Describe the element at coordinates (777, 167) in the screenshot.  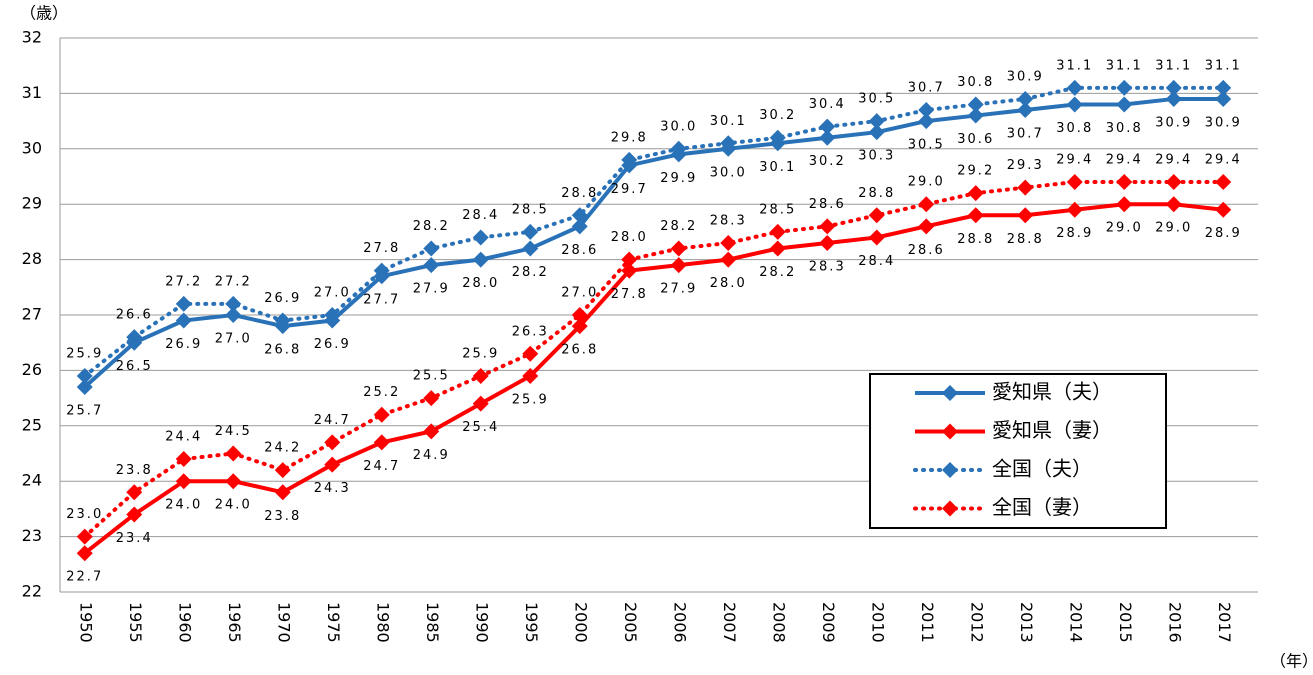
I see `data-label: 30.1` at that location.